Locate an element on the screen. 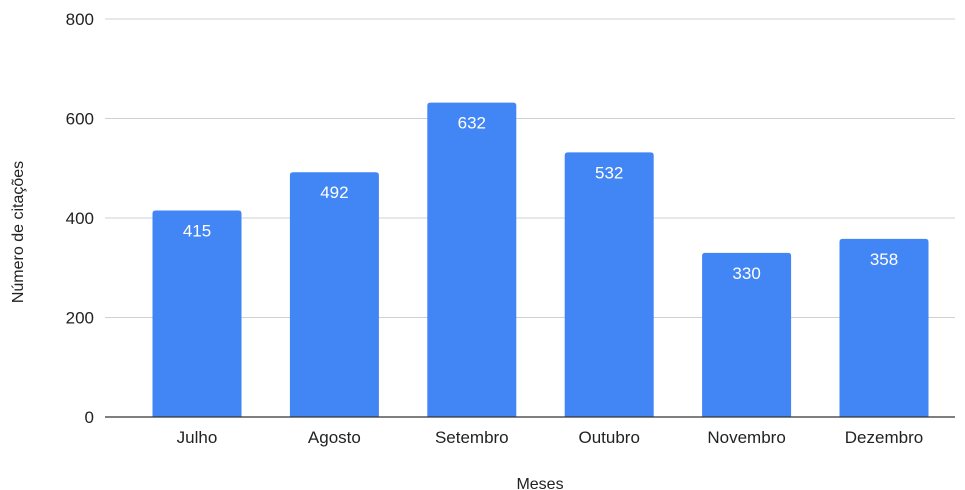 The height and width of the screenshot is (490, 965). x-tick-label: Outubro is located at coordinates (608, 437).